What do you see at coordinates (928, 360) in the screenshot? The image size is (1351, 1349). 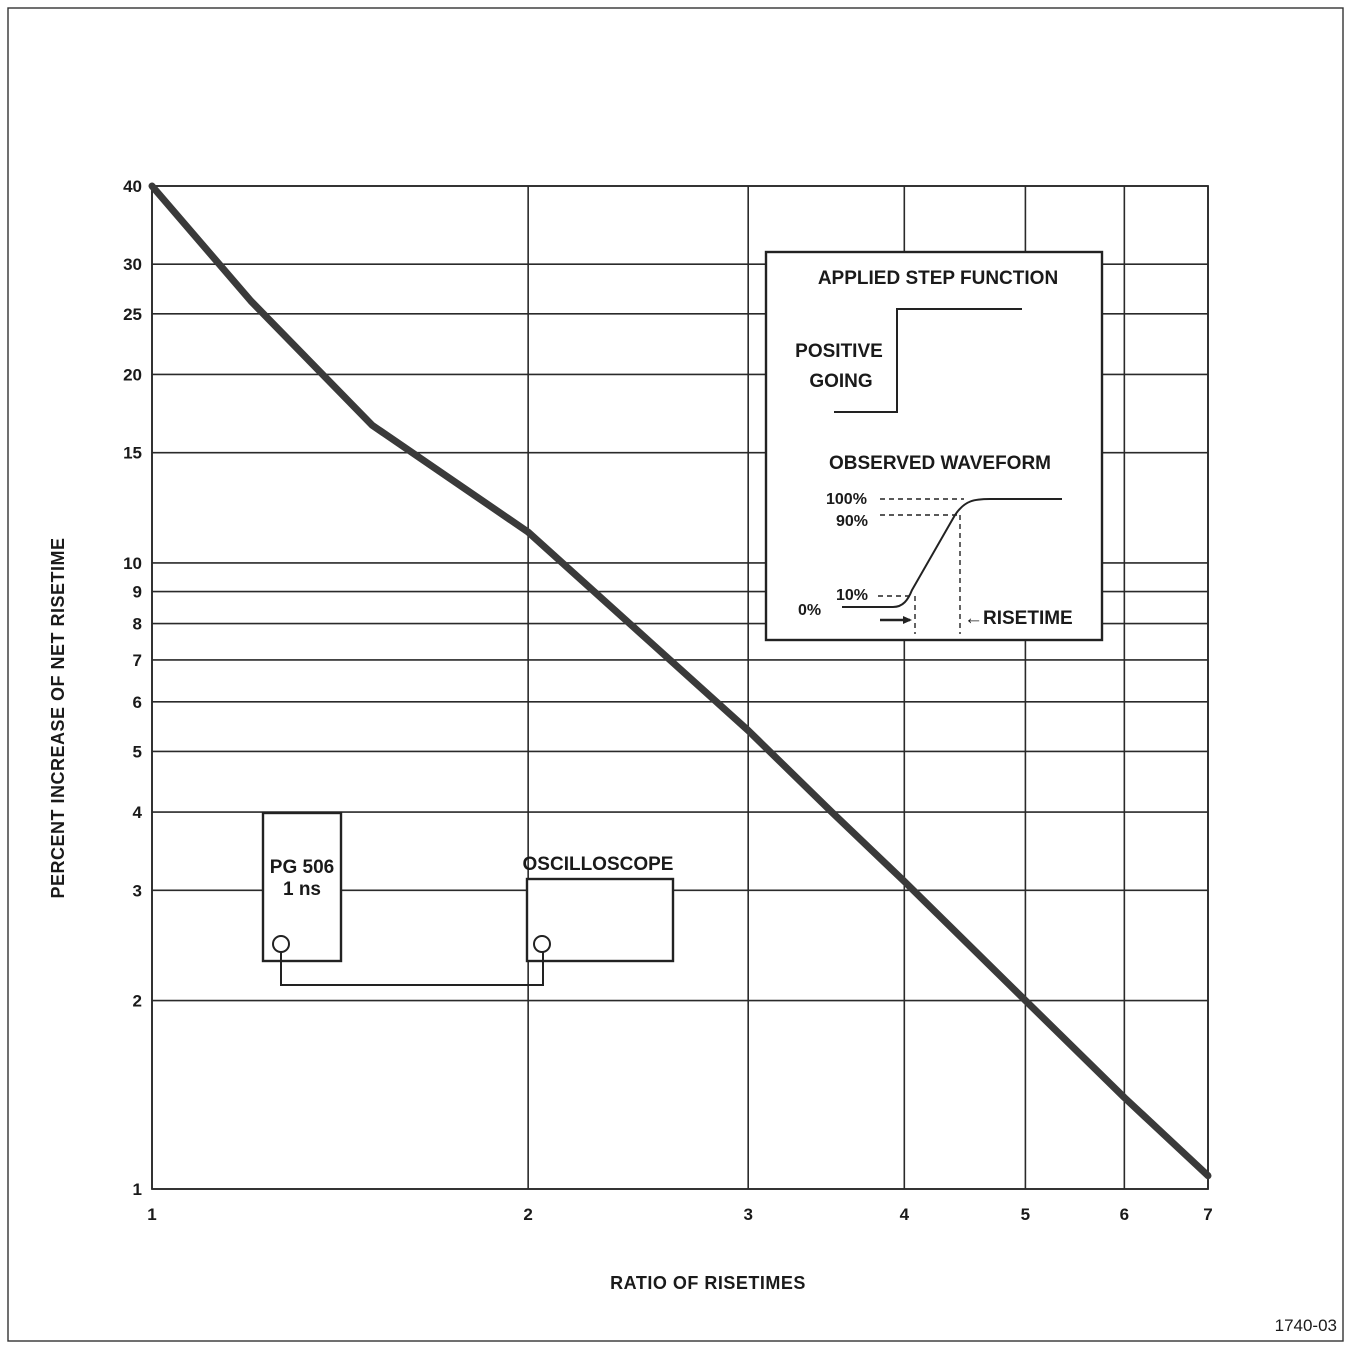 I see `step-function-trace` at bounding box center [928, 360].